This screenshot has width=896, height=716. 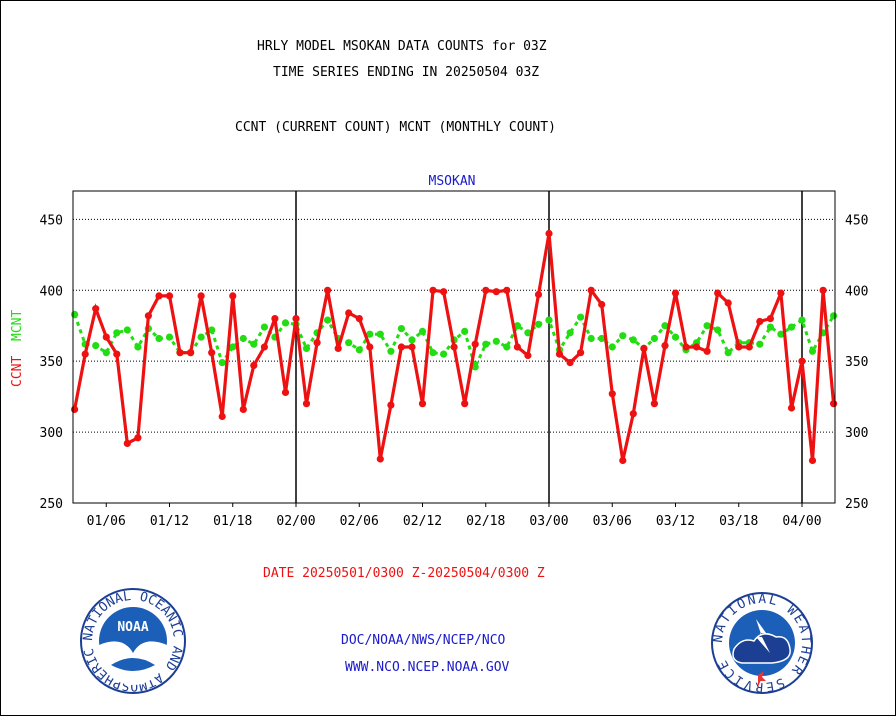 What do you see at coordinates (856, 362) in the screenshot?
I see `y-tick-label-right: 350` at bounding box center [856, 362].